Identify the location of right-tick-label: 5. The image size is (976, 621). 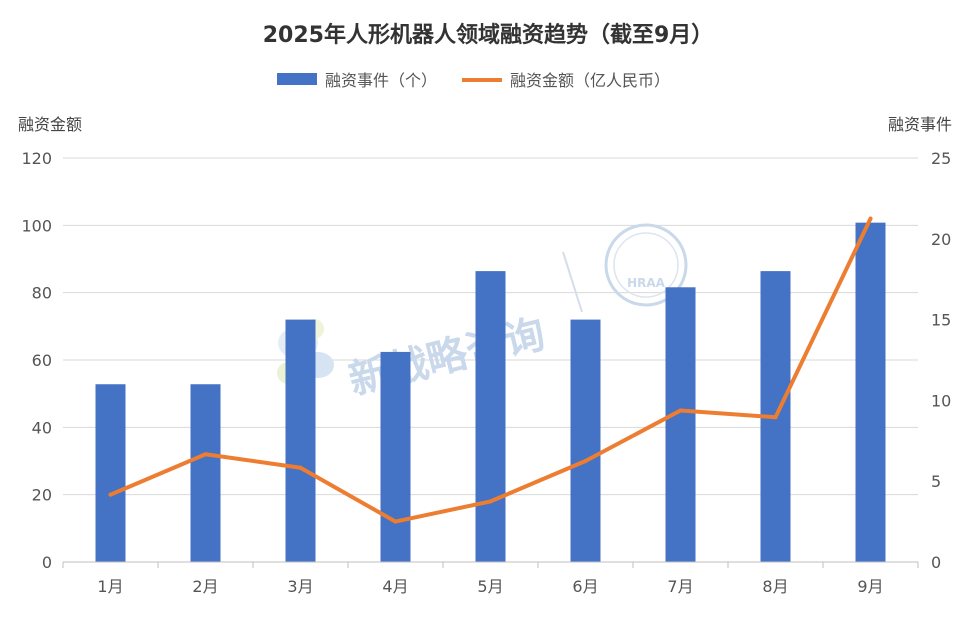
(936, 481).